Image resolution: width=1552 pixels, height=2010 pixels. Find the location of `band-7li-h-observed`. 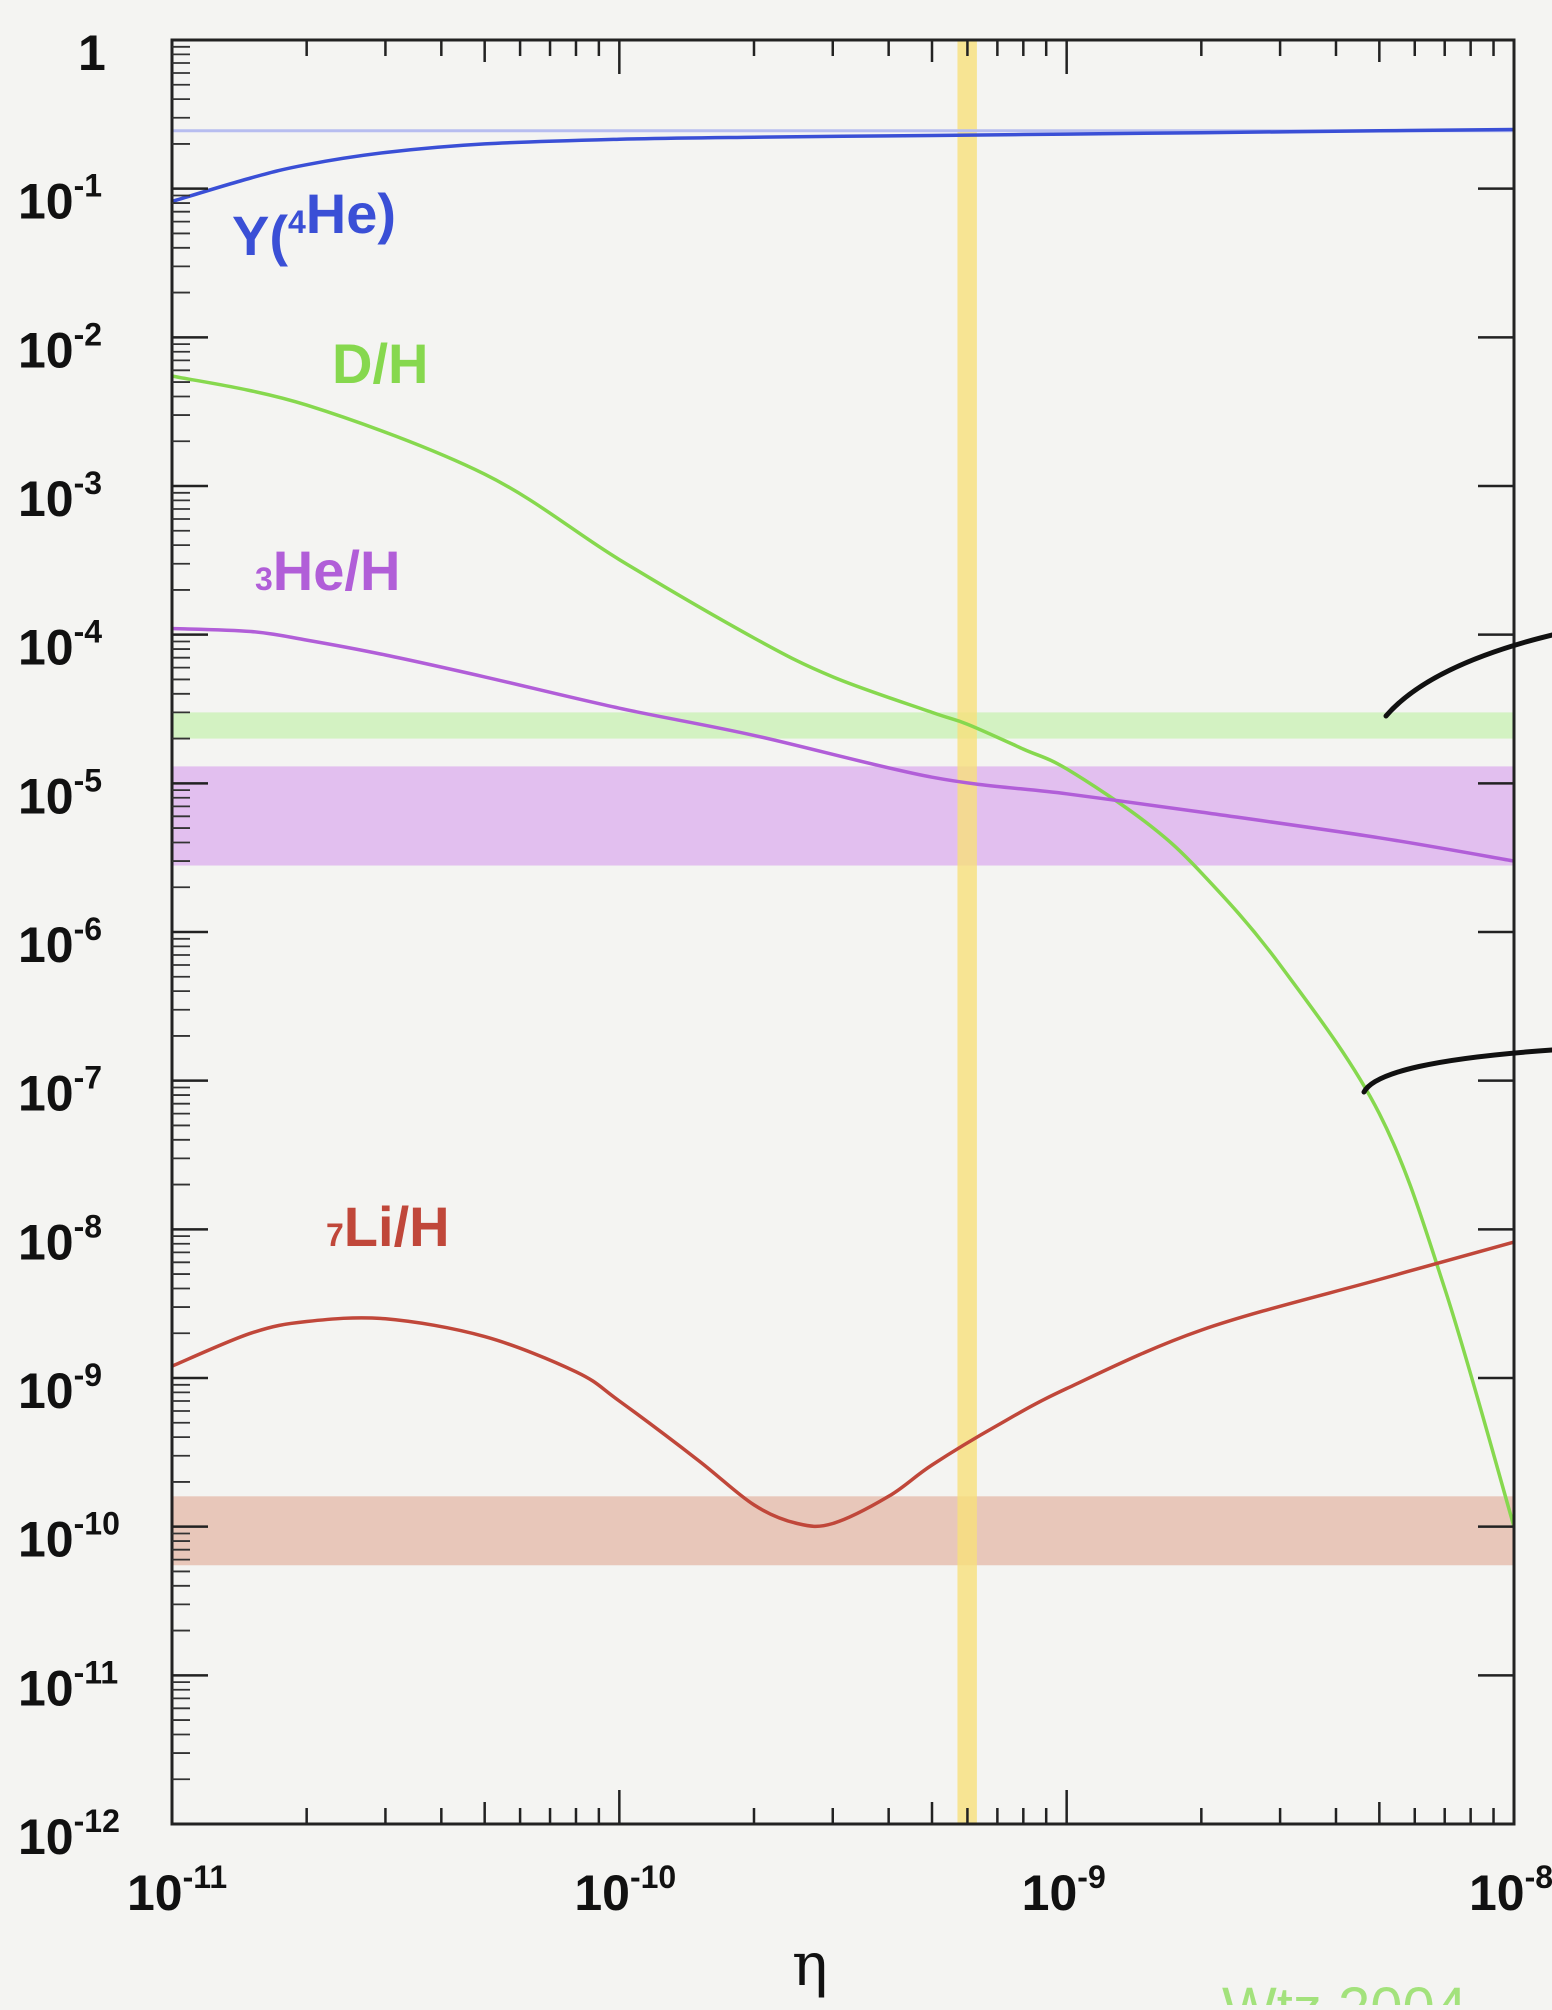

band-7li-h-observed is located at coordinates (843, 1531).